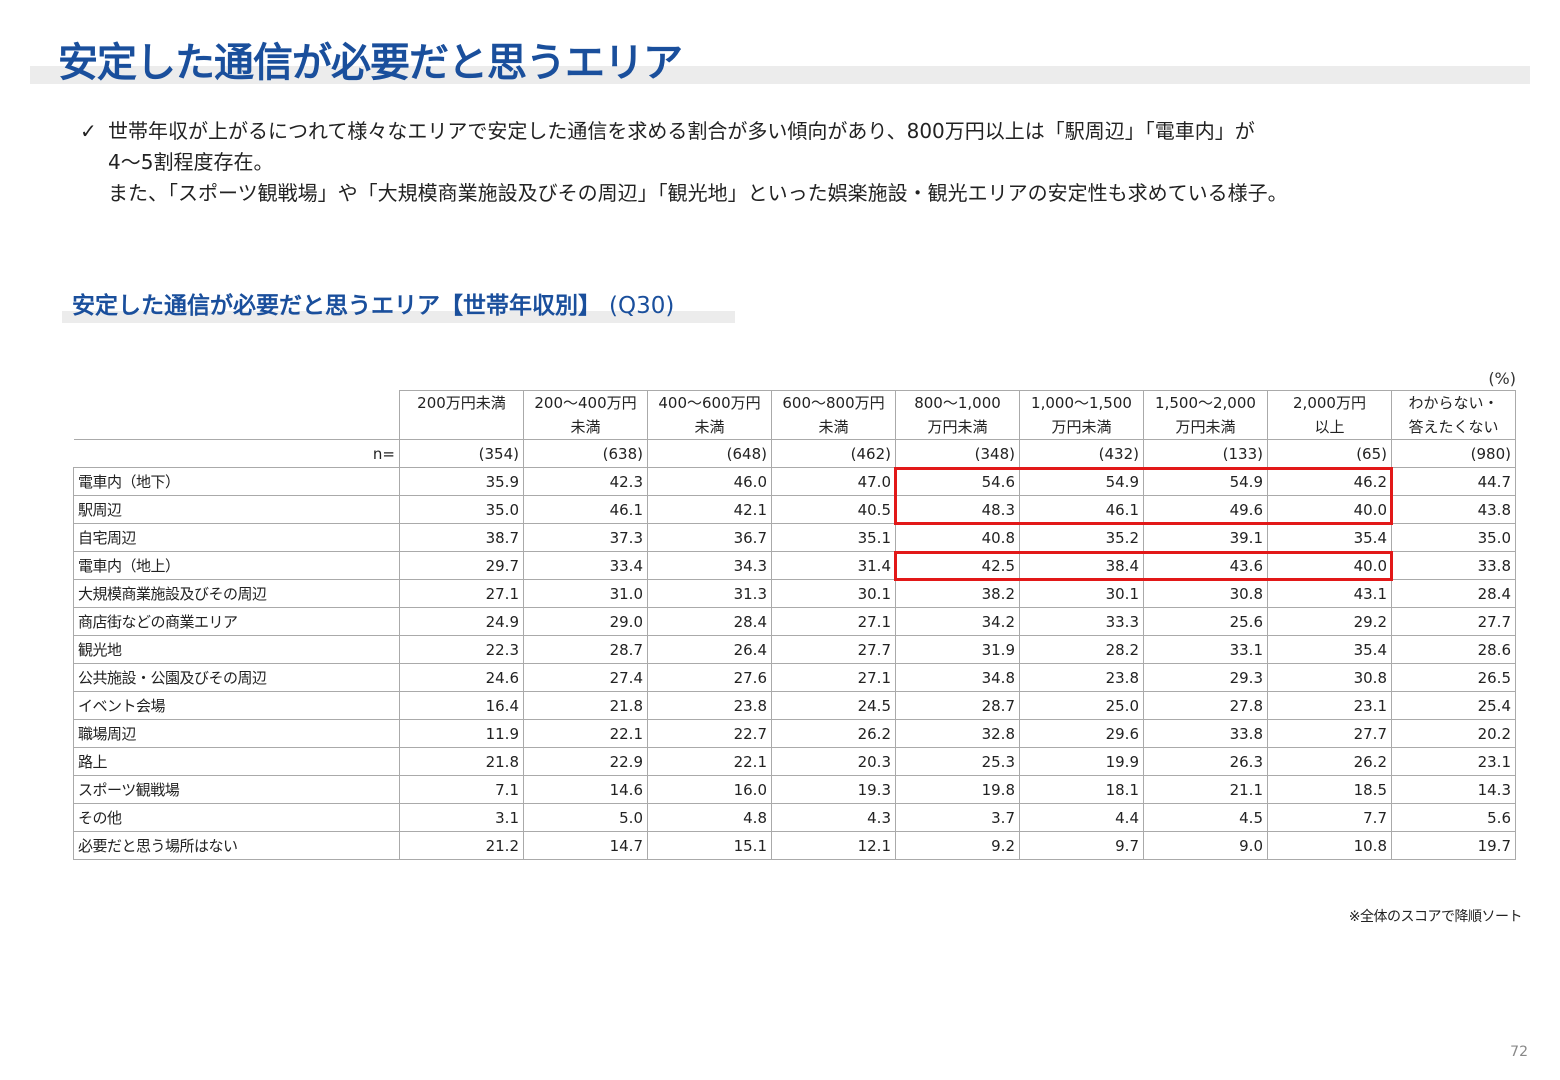 The width and height of the screenshot is (1560, 1080). What do you see at coordinates (709, 817) in the screenshot?
I see `table-cell: 4.8` at bounding box center [709, 817].